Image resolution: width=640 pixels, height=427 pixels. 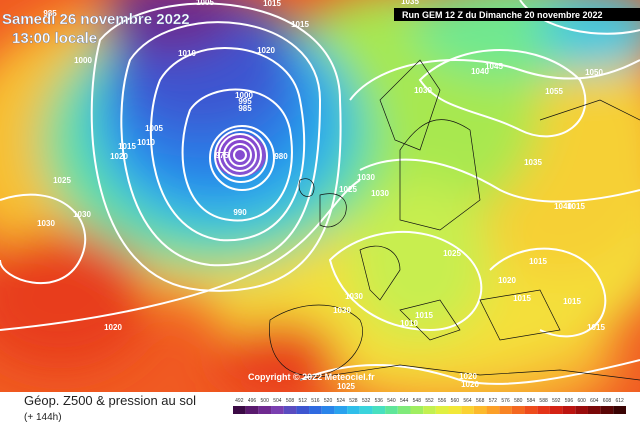 What do you see at coordinates (455, 401) in the screenshot?
I see `legend-label: 560` at bounding box center [455, 401].